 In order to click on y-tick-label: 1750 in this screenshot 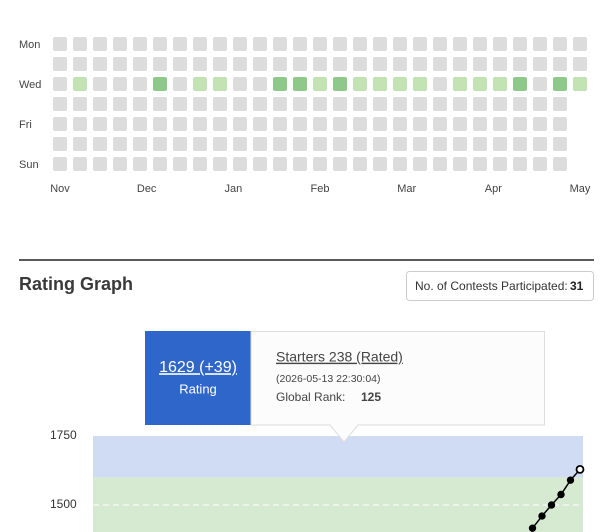, I will do `click(63, 435)`.